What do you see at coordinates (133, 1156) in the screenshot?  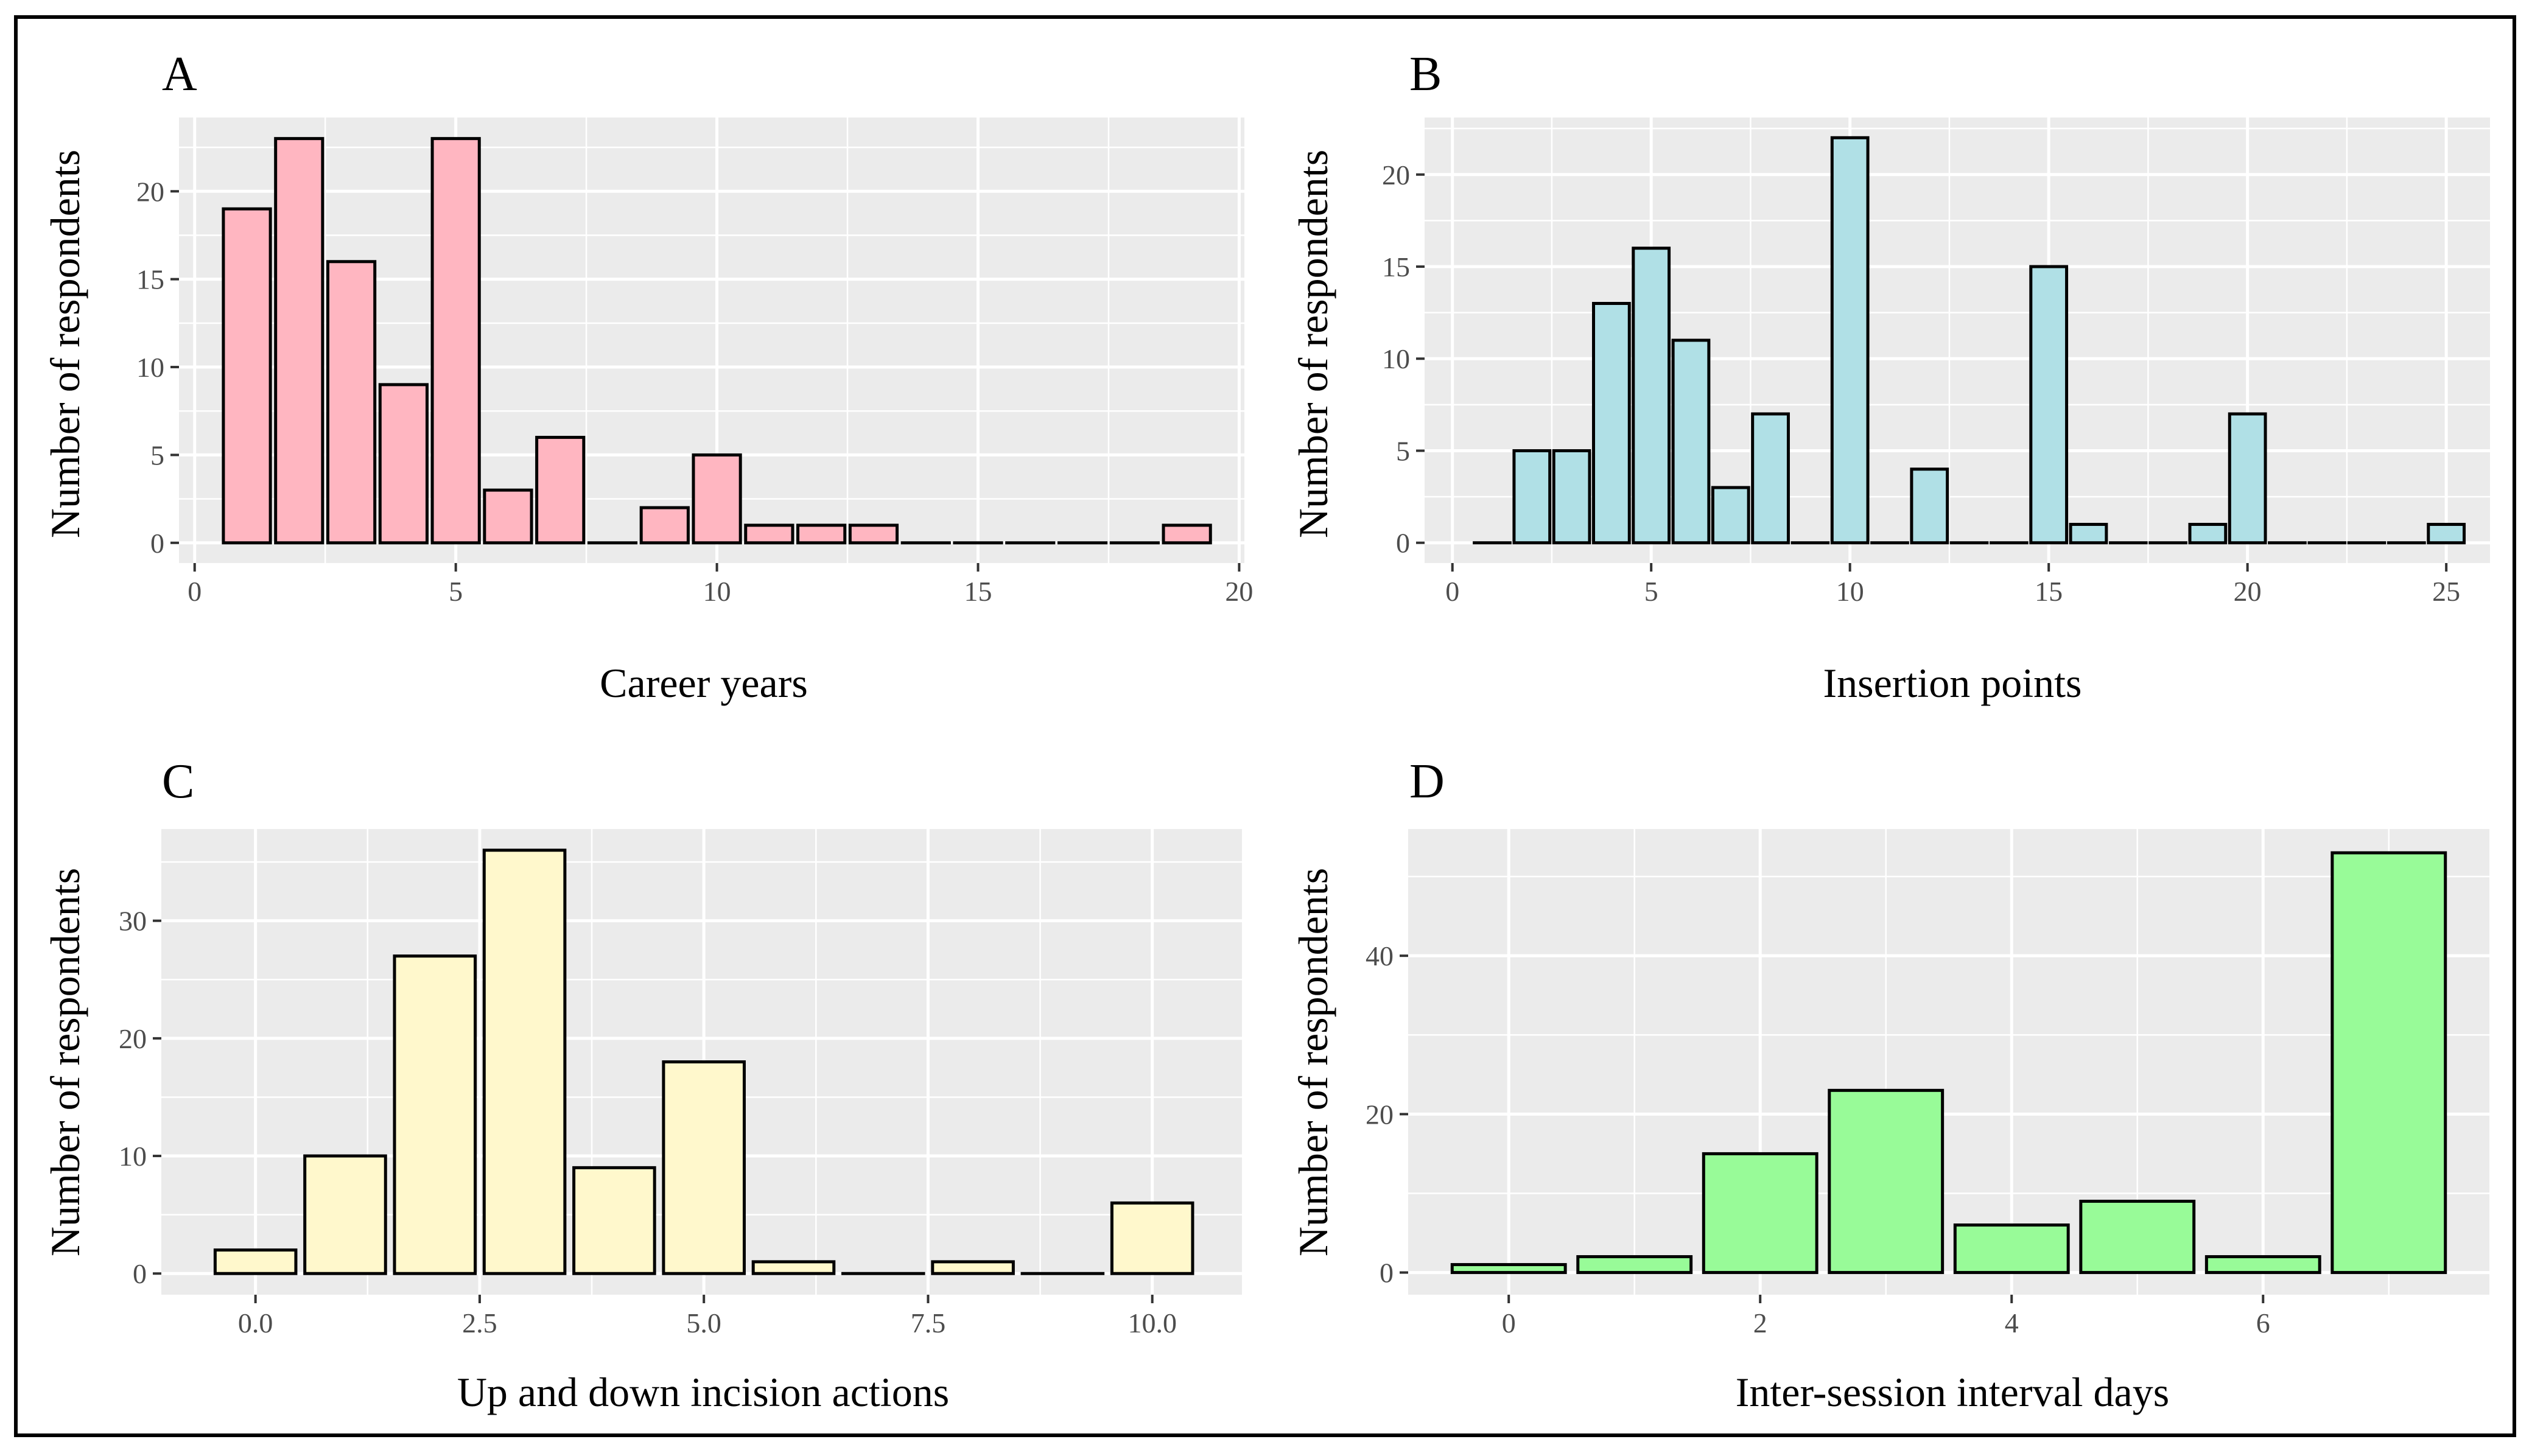 I see `panel-c-y-tick-label: 10` at bounding box center [133, 1156].